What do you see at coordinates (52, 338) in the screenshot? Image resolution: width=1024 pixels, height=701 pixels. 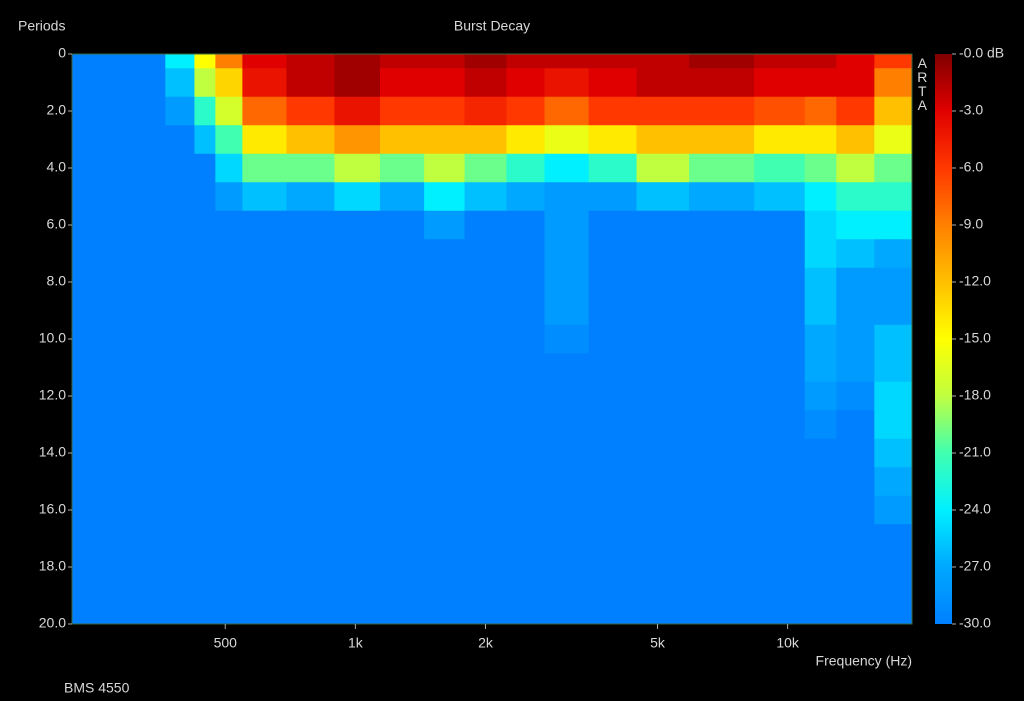 I see `y-tick-label: 10.0` at bounding box center [52, 338].